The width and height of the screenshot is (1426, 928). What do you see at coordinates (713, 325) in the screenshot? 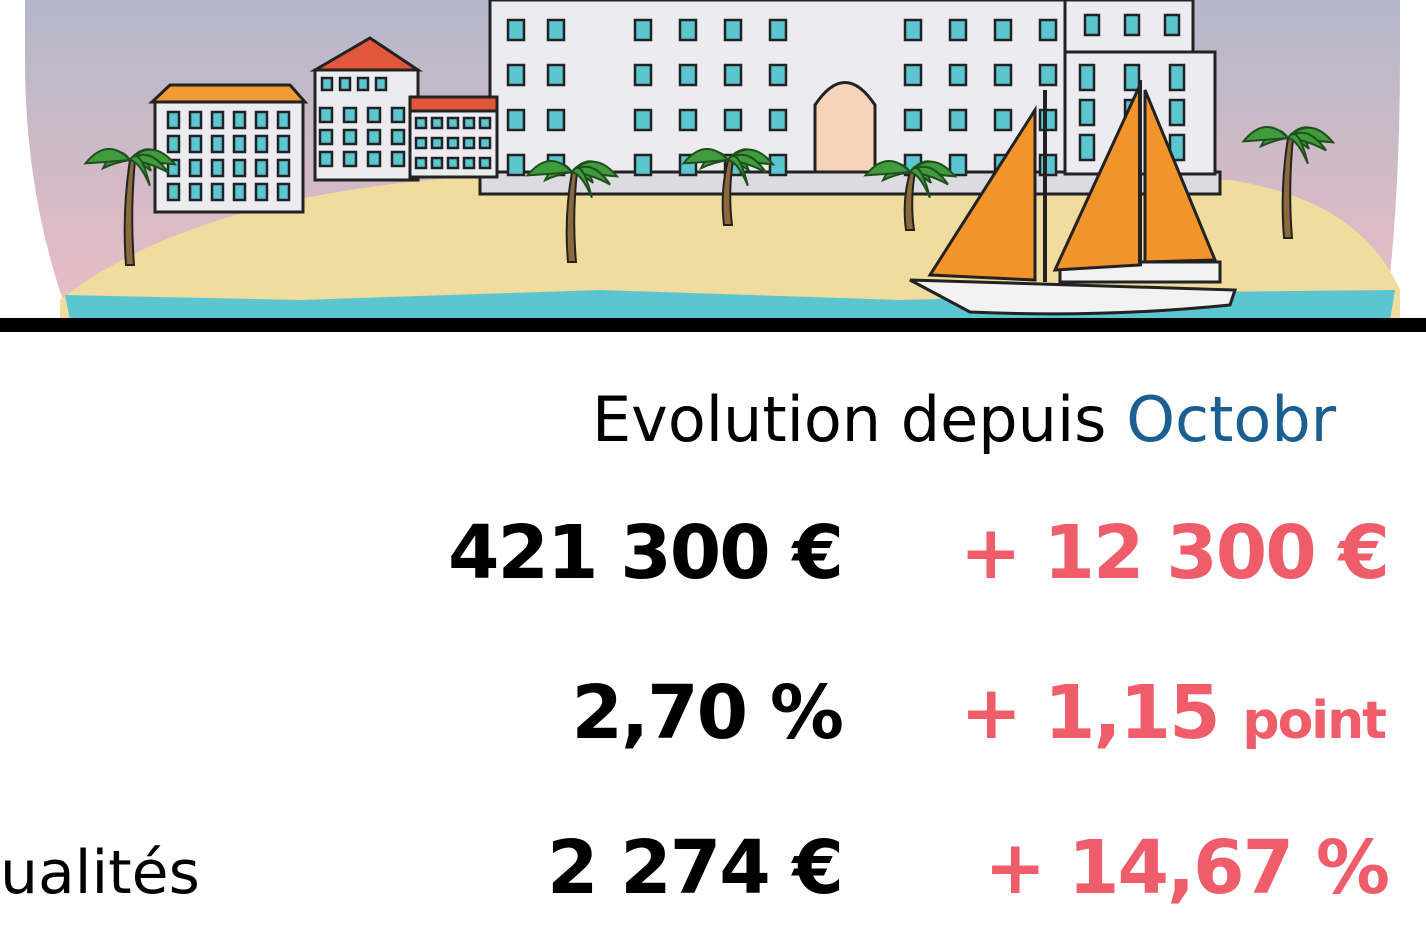
I see `divider` at bounding box center [713, 325].